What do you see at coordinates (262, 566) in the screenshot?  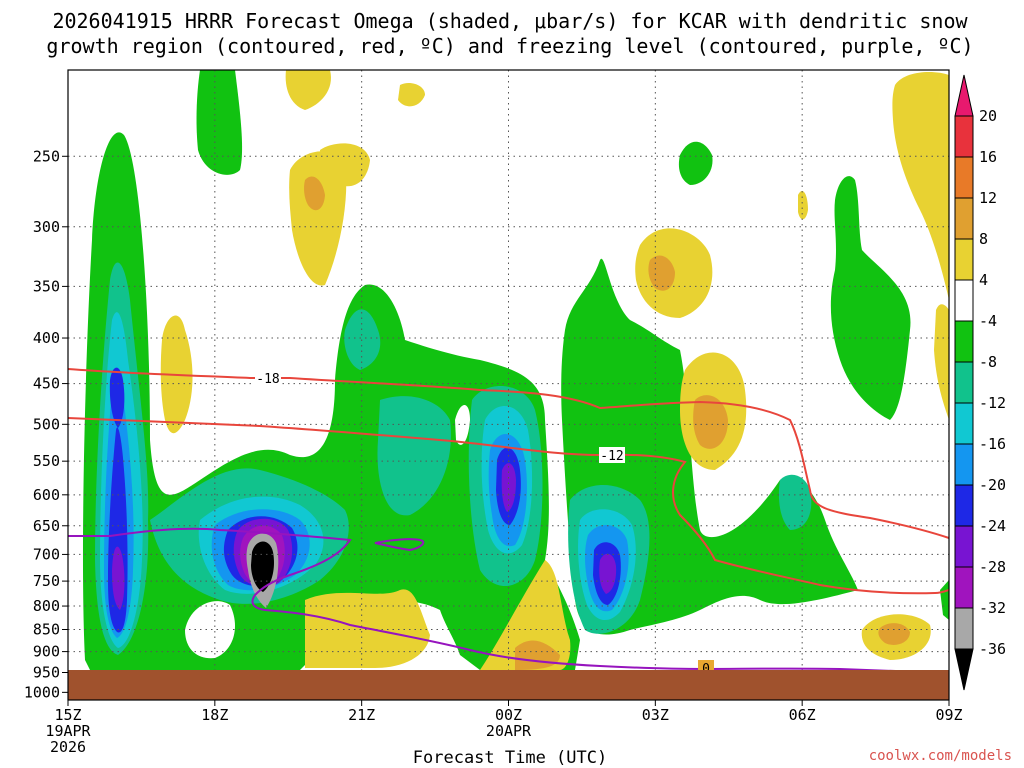 I see `omega-region-black` at bounding box center [262, 566].